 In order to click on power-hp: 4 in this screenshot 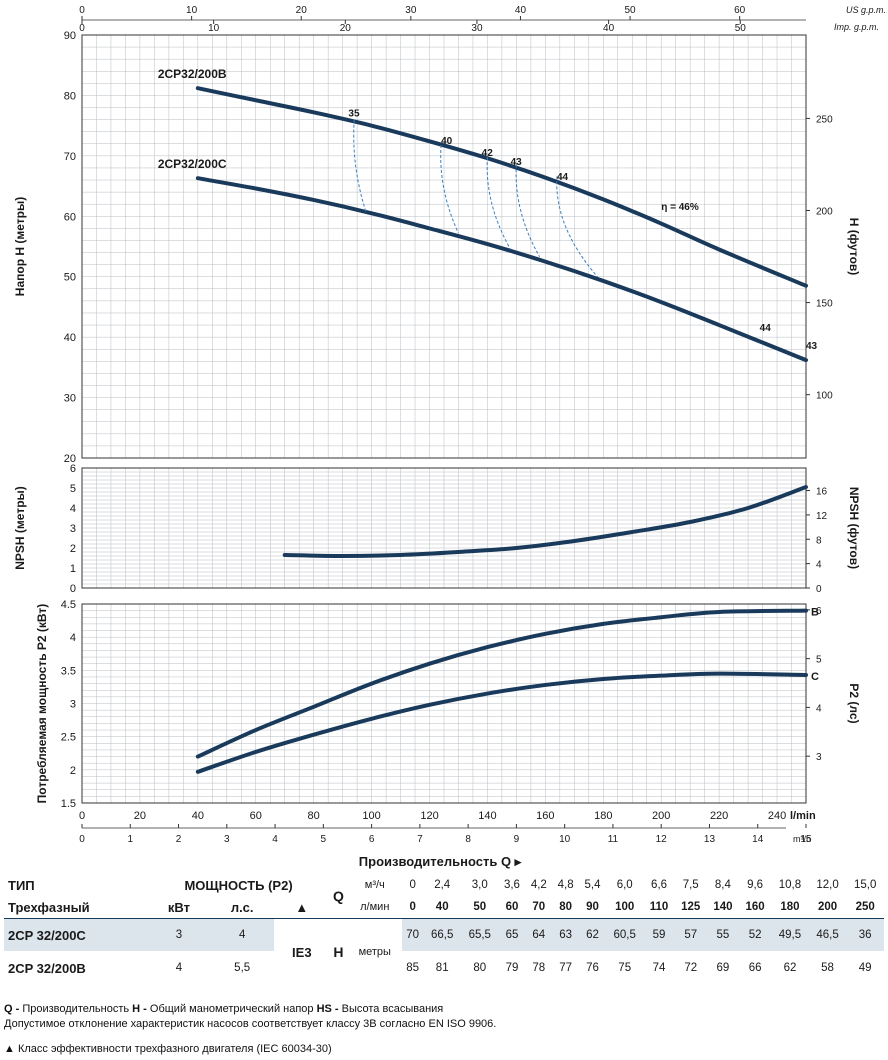, I will do `click(242, 934)`.